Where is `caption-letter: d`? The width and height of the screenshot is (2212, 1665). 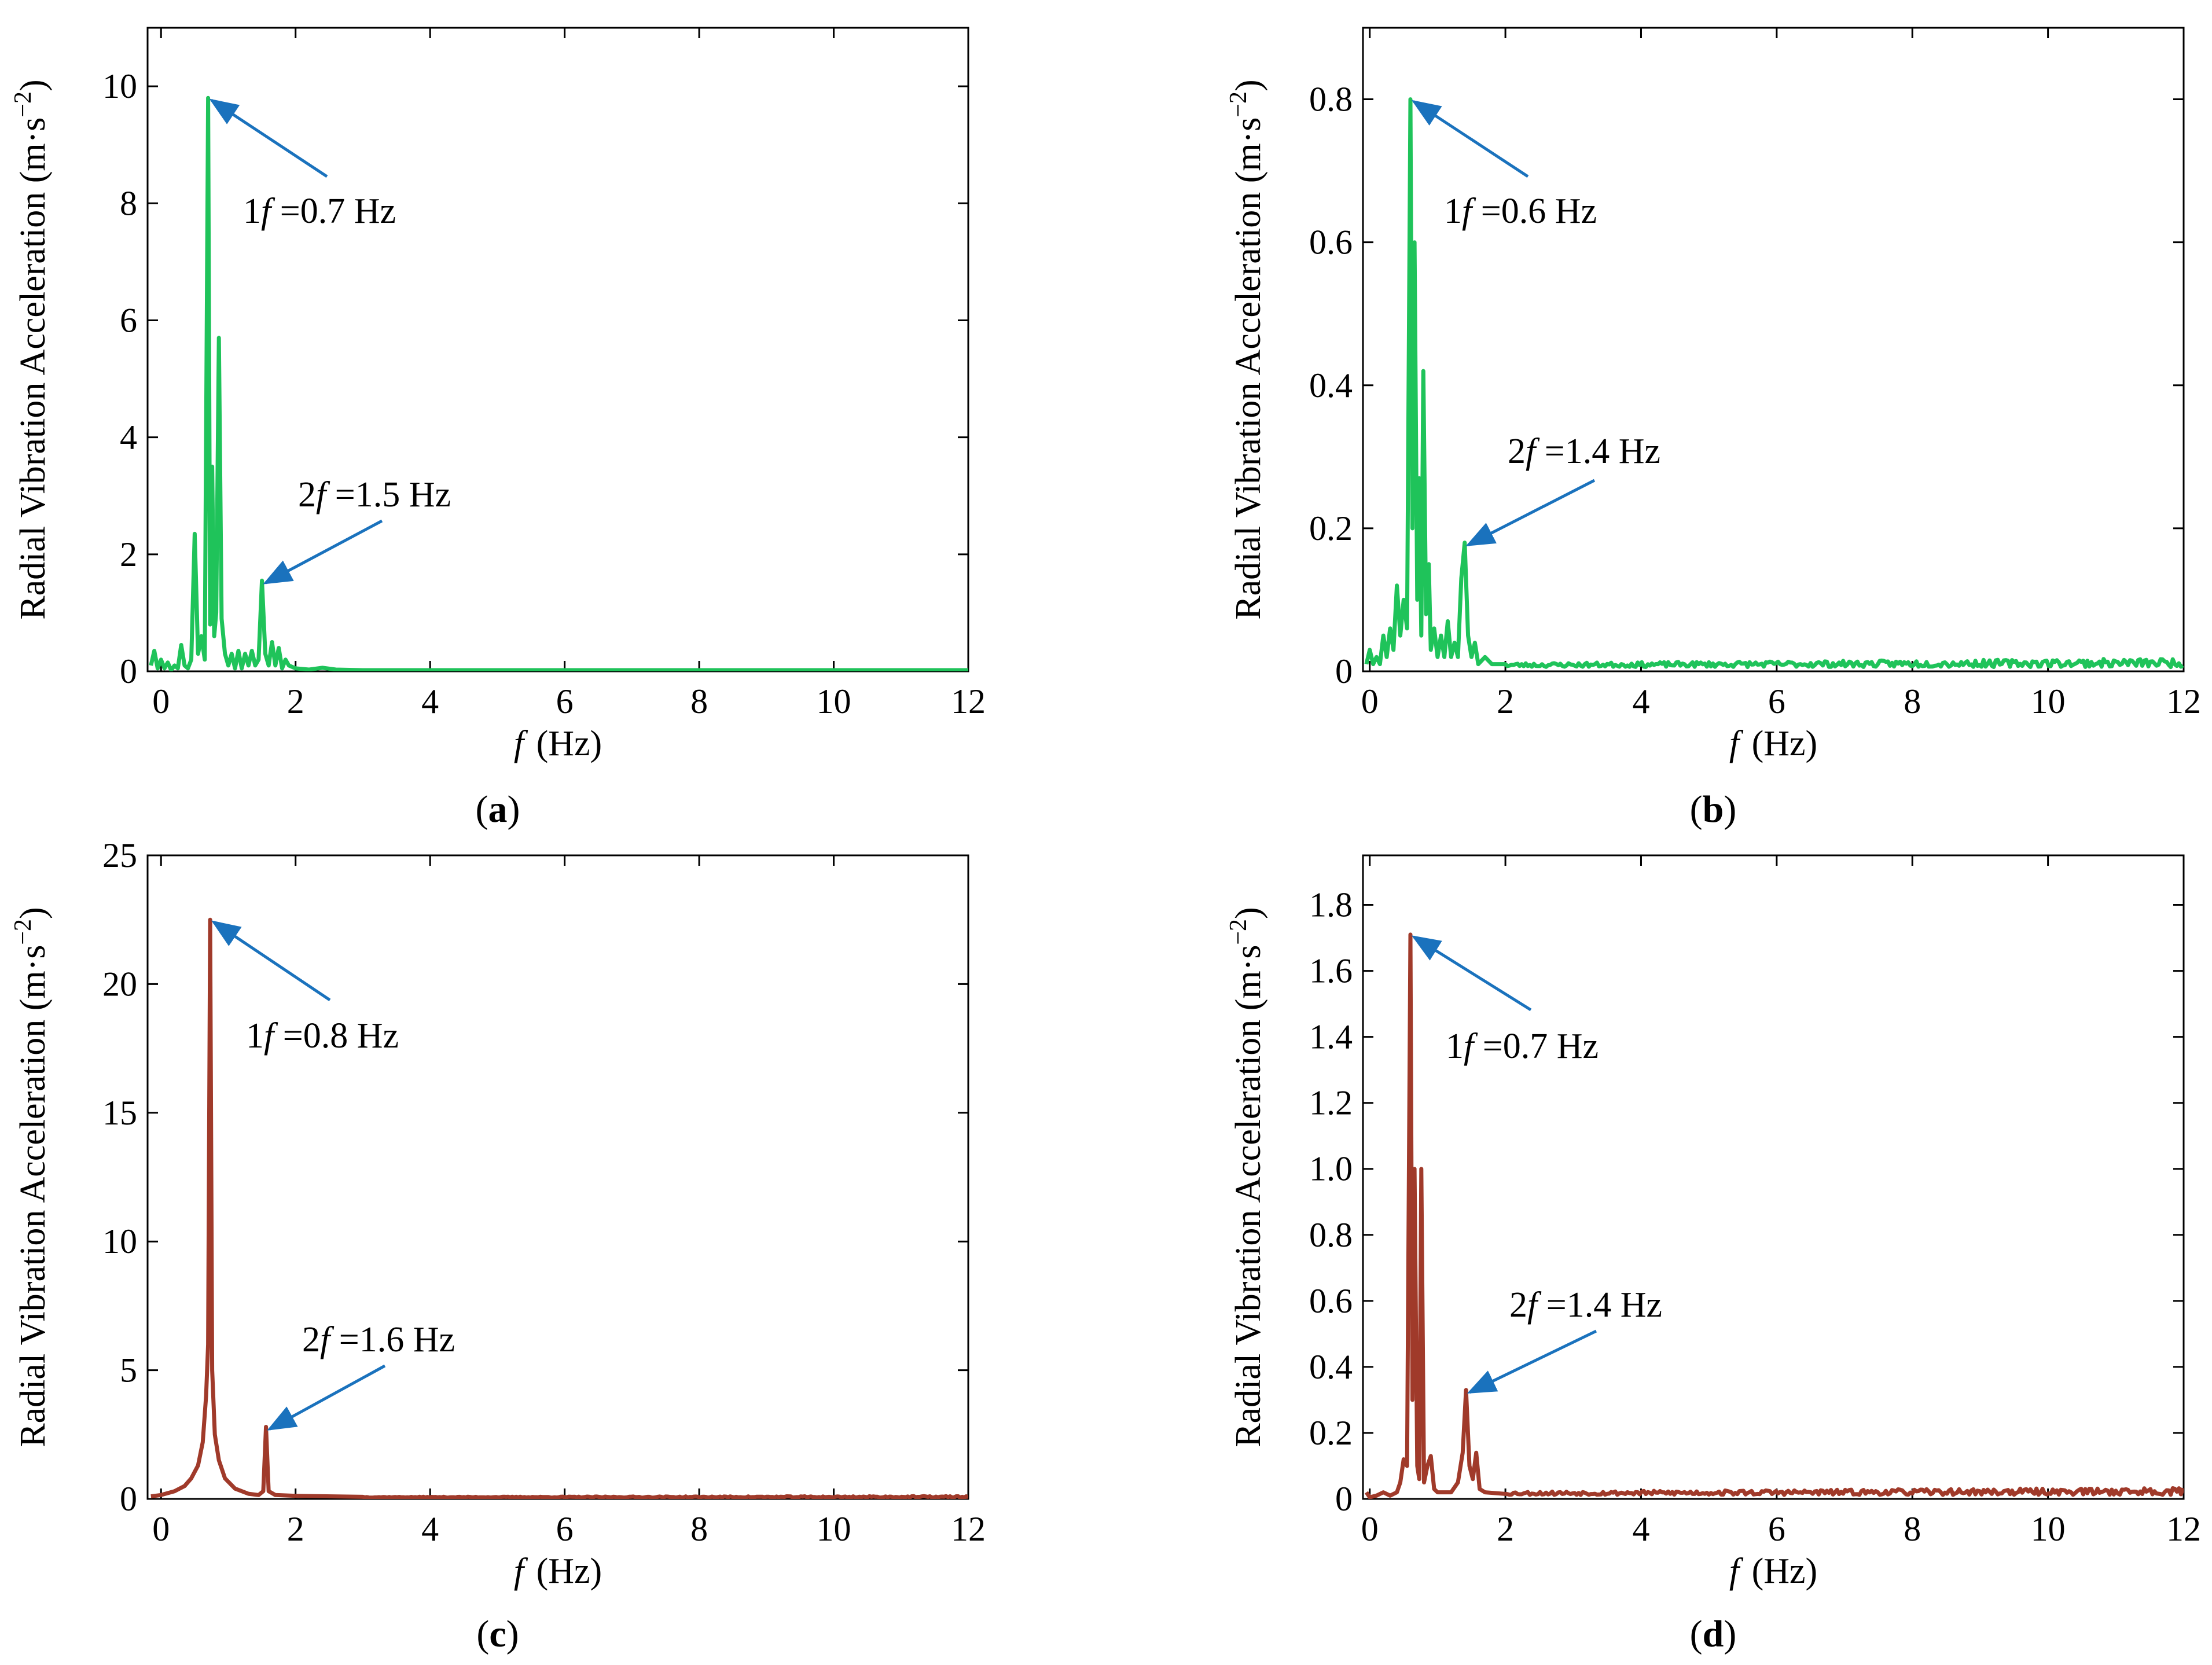
caption-letter: d is located at coordinates (1714, 1634).